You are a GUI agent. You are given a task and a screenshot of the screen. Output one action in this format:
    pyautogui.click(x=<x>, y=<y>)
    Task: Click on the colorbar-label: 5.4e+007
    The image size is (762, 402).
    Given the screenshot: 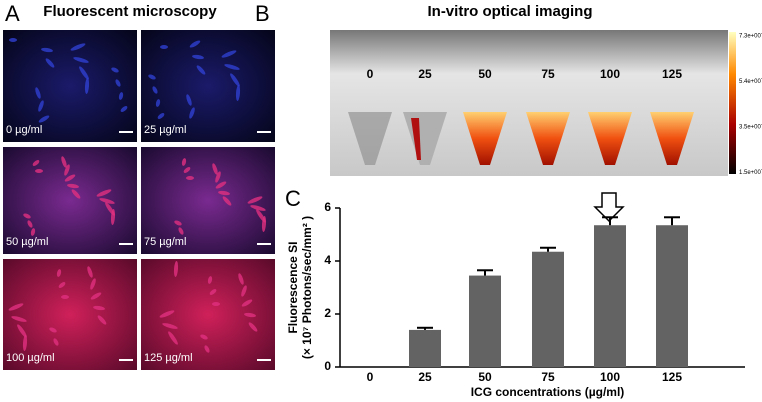 What is the action you would take?
    pyautogui.click(x=750, y=82)
    